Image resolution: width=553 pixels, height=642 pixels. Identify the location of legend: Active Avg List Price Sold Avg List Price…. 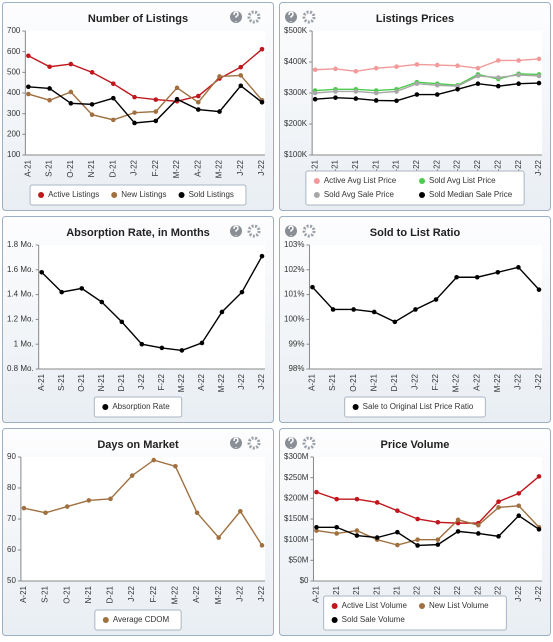
(415, 188).